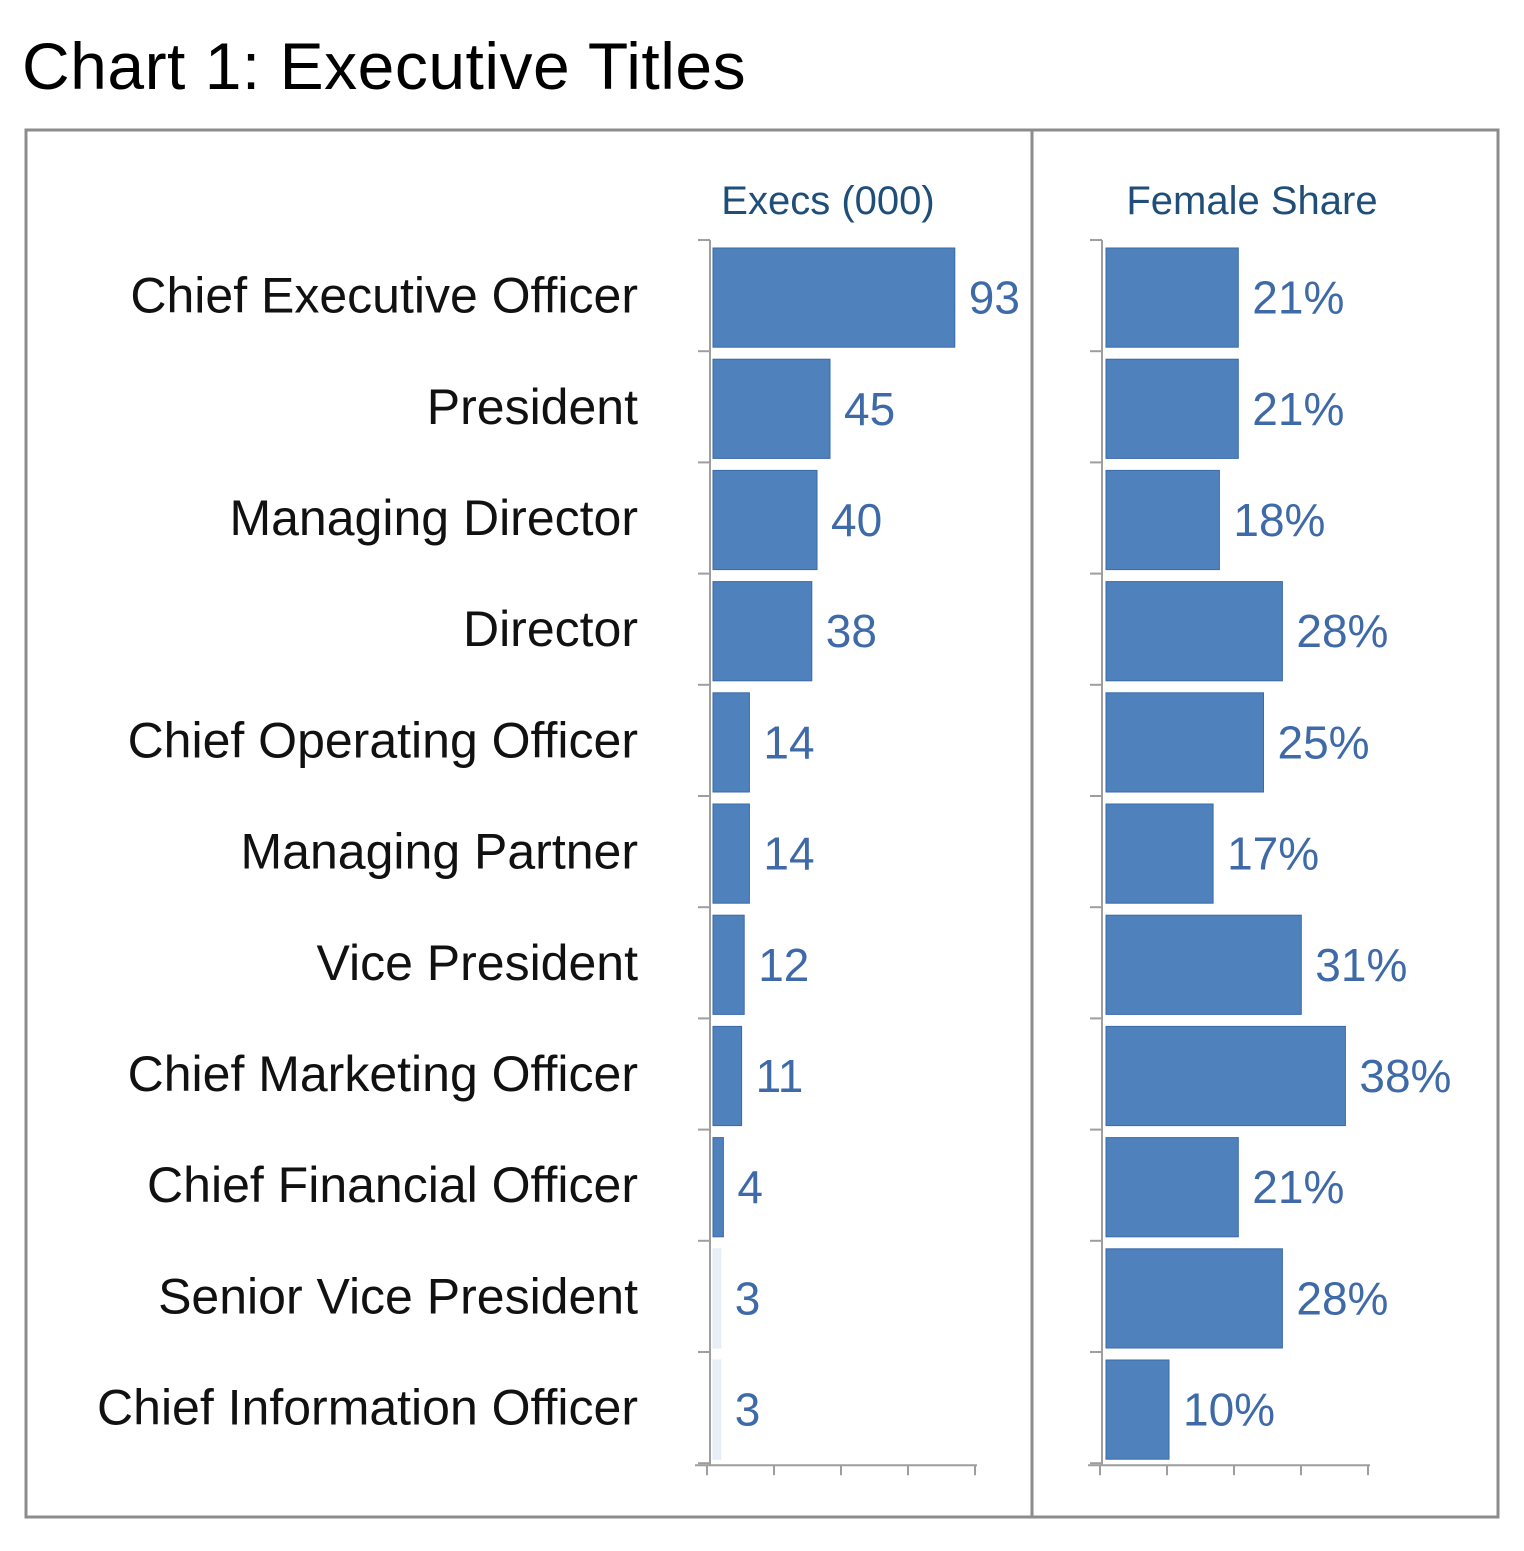  I want to click on category-label: Chief Executive Officer, so click(384, 296).